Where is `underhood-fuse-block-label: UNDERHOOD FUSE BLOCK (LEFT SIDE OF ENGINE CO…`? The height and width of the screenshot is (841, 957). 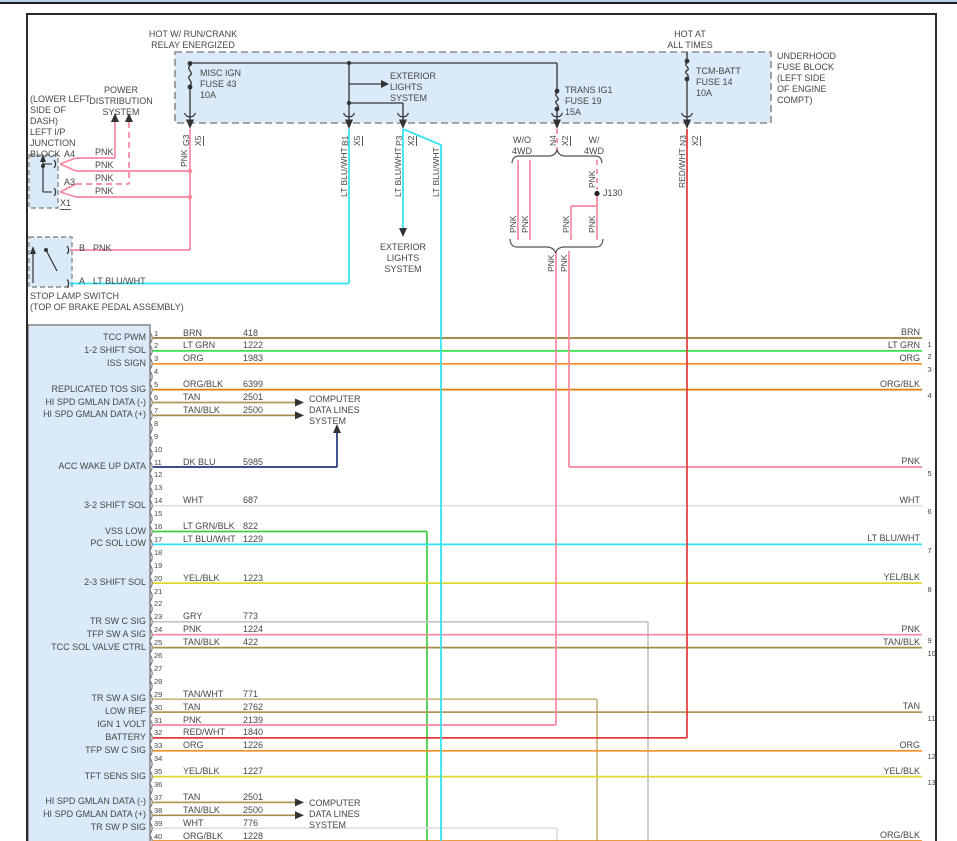 underhood-fuse-block-label: UNDERHOOD FUSE BLOCK (LEFT SIDE OF ENGINE CO… is located at coordinates (807, 78).